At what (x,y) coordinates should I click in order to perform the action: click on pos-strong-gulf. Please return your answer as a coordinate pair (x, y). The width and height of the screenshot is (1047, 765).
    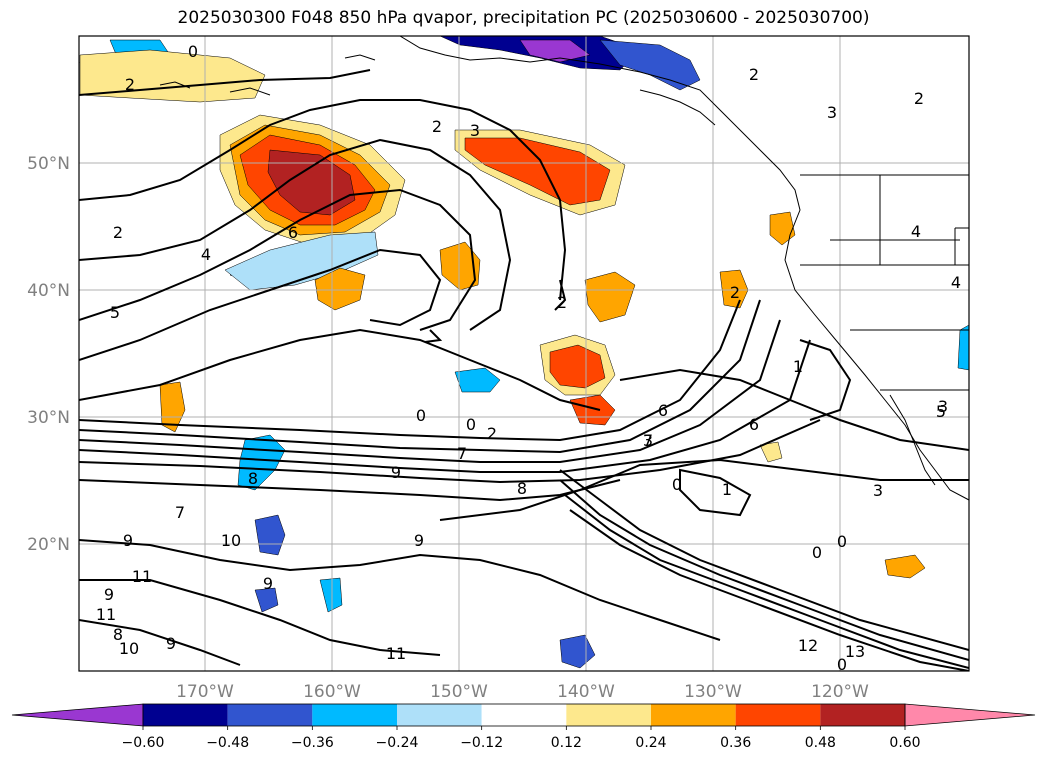
    Looking at the image, I should click on (537, 171).